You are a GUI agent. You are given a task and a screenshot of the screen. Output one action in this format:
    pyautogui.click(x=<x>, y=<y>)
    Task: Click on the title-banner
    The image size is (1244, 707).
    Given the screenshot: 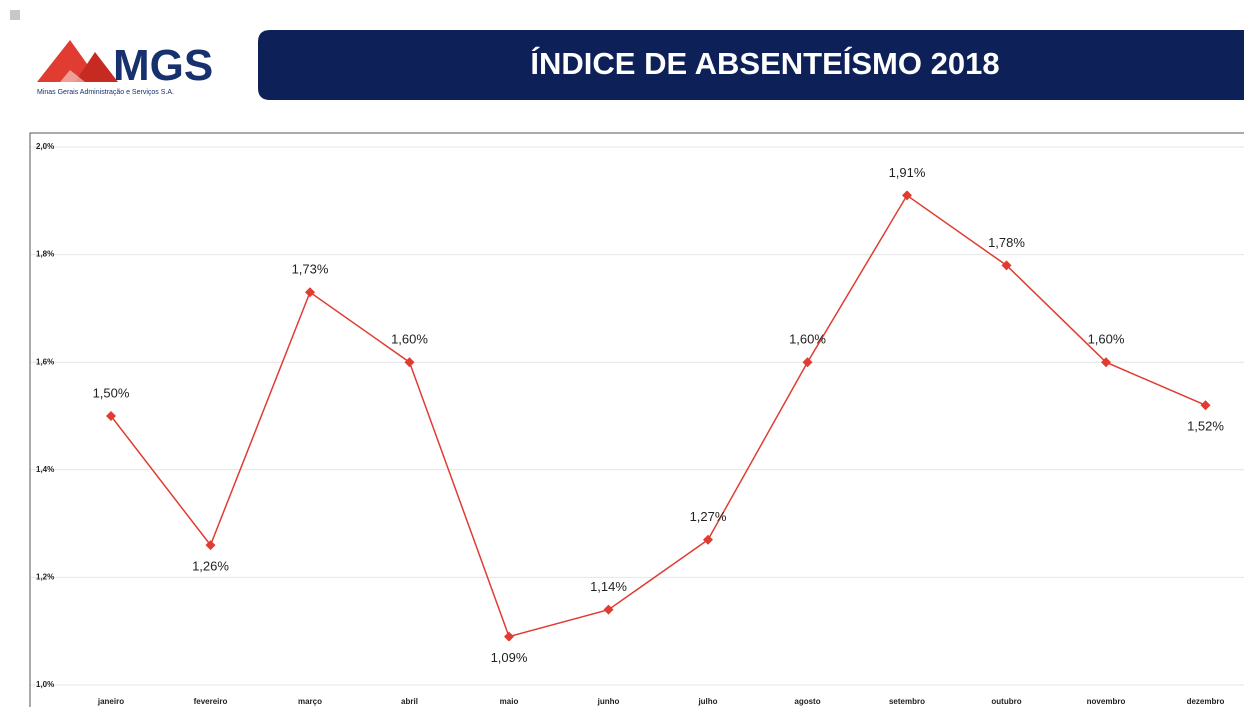 What is the action you would take?
    pyautogui.click(x=751, y=65)
    